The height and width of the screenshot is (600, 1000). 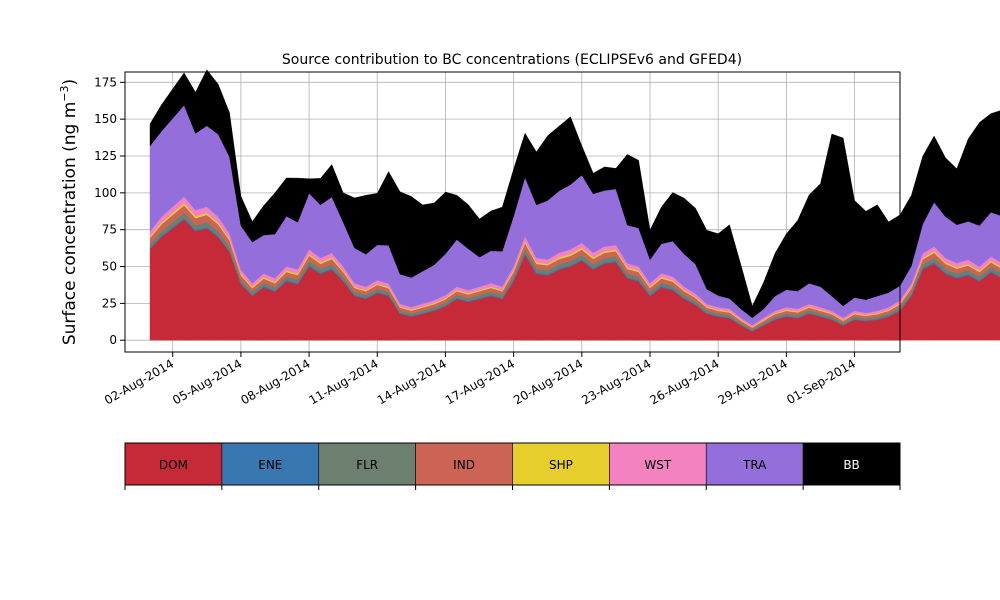 What do you see at coordinates (684, 381) in the screenshot?
I see `x-tick-label: 26-Aug-2014` at bounding box center [684, 381].